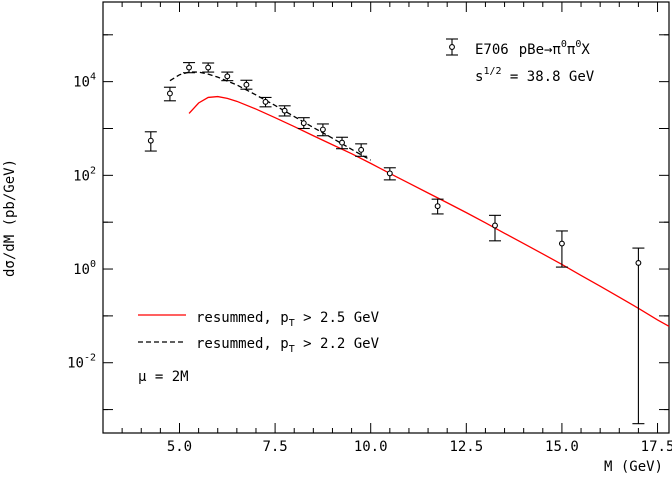 This screenshot has width=672, height=477. What do you see at coordinates (562, 447) in the screenshot?
I see `x-tick-label: 15.0` at bounding box center [562, 447].